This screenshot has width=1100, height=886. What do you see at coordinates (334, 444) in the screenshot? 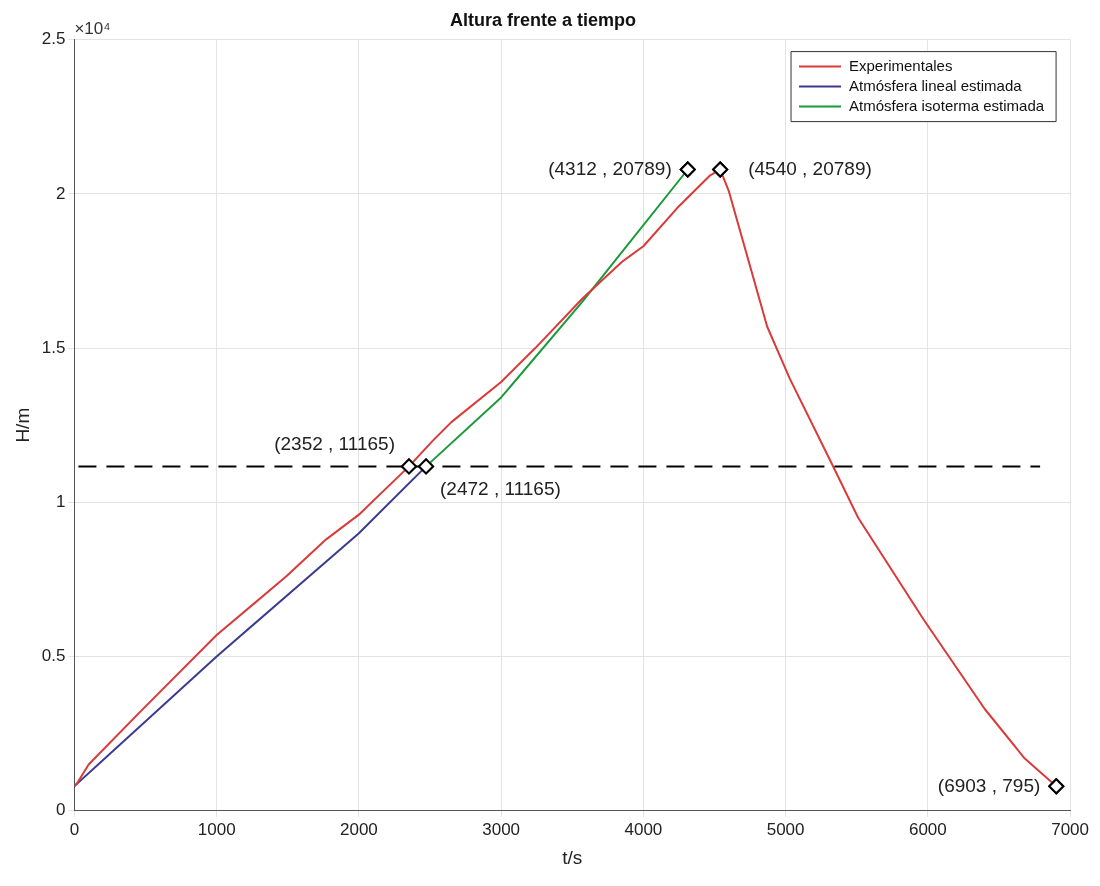
I see `annotation: (2352 , 11165)` at bounding box center [334, 444].